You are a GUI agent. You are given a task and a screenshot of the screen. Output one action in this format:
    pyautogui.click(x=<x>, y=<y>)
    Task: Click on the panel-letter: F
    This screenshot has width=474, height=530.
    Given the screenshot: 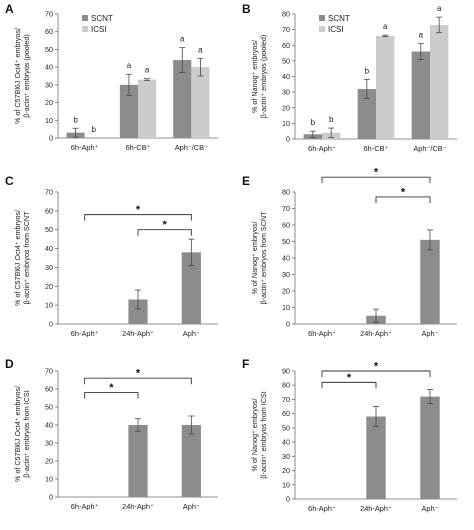 What is the action you would take?
    pyautogui.click(x=245, y=364)
    